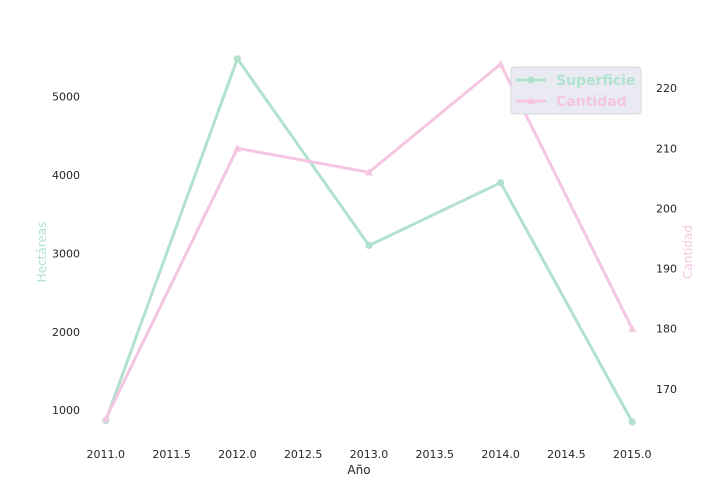 Image resolution: width=720 pixels, height=504 pixels. I want to click on x-tick-label: 2011.5, so click(171, 454).